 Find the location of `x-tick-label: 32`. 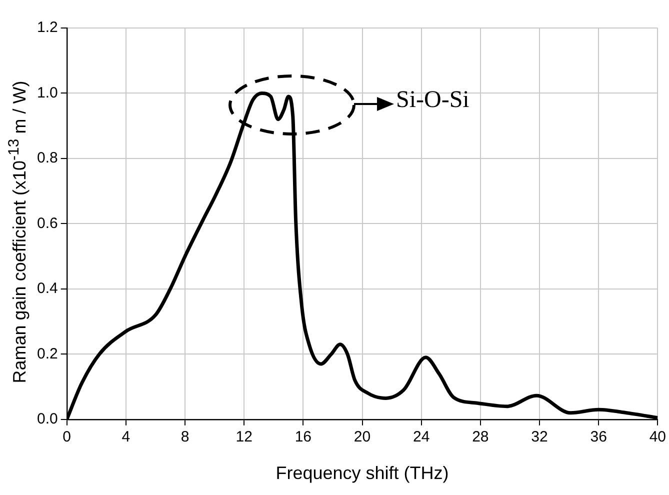

x-tick-label: 32 is located at coordinates (539, 437).